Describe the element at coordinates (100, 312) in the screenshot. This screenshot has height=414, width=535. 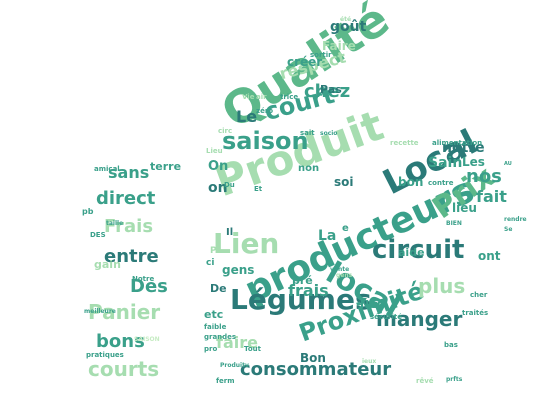
I see `cloud-word: meilleure` at that location.